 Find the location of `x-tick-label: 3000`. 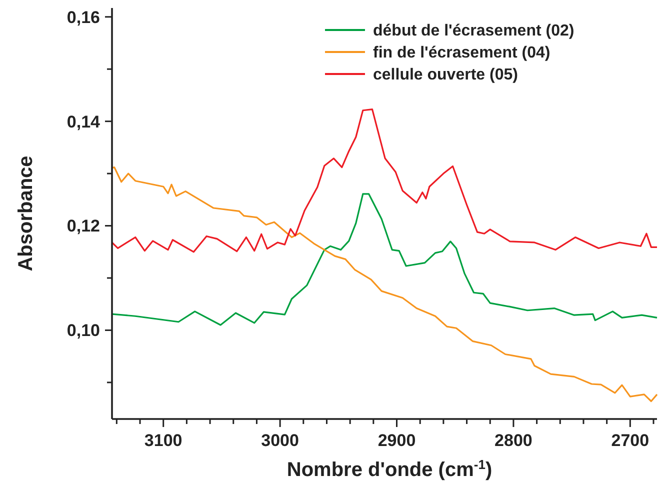

x-tick-label: 3000 is located at coordinates (280, 440).